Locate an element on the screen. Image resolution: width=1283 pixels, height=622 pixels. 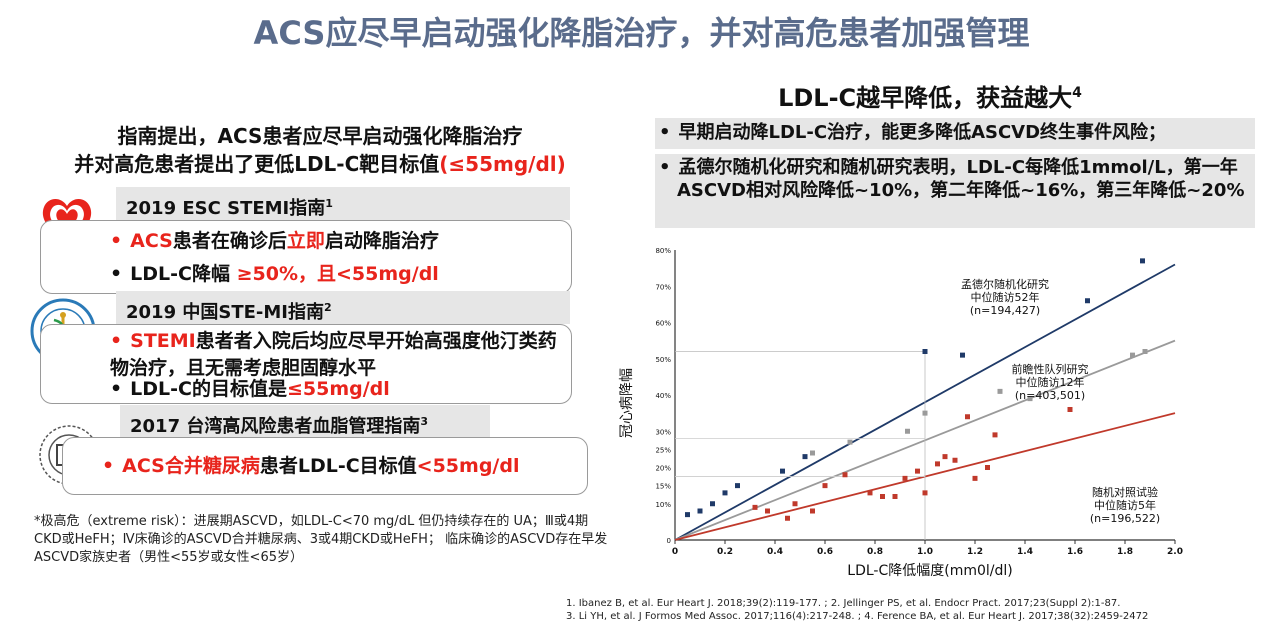
chart-x-tick-label: 1.8 is located at coordinates (1125, 552).